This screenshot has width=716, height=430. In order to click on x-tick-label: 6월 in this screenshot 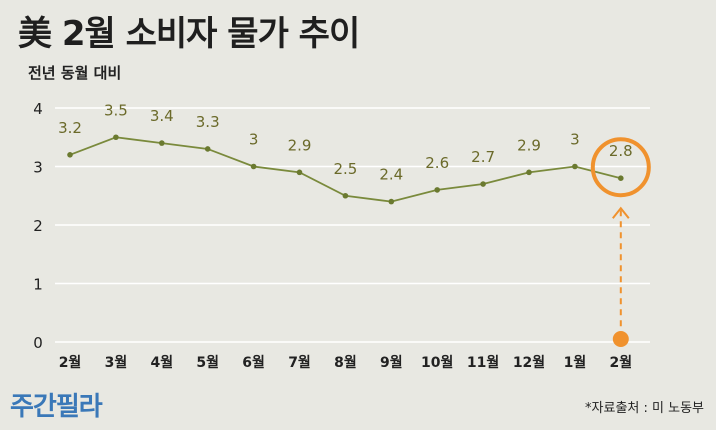, I will do `click(253, 362)`.